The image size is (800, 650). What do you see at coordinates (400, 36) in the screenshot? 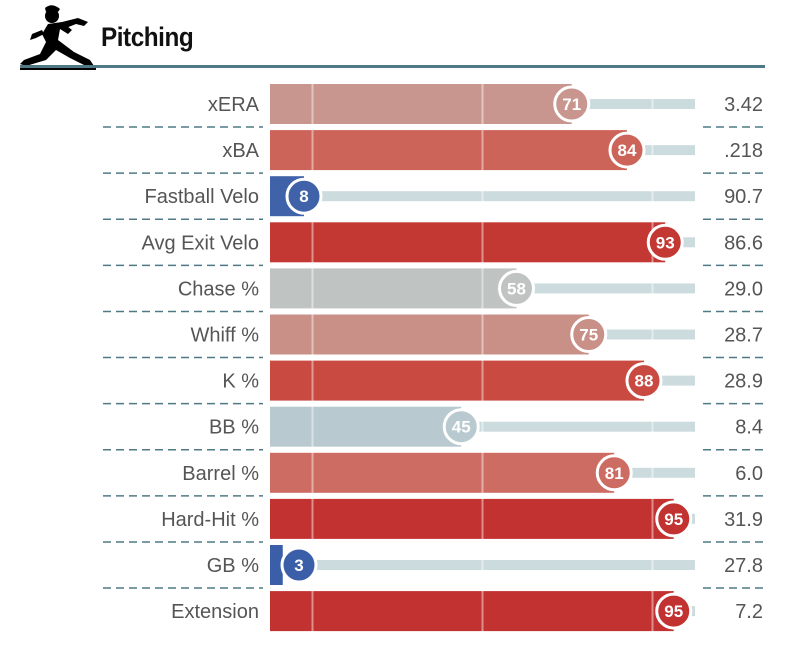
I see `header: Pitching` at bounding box center [400, 36].